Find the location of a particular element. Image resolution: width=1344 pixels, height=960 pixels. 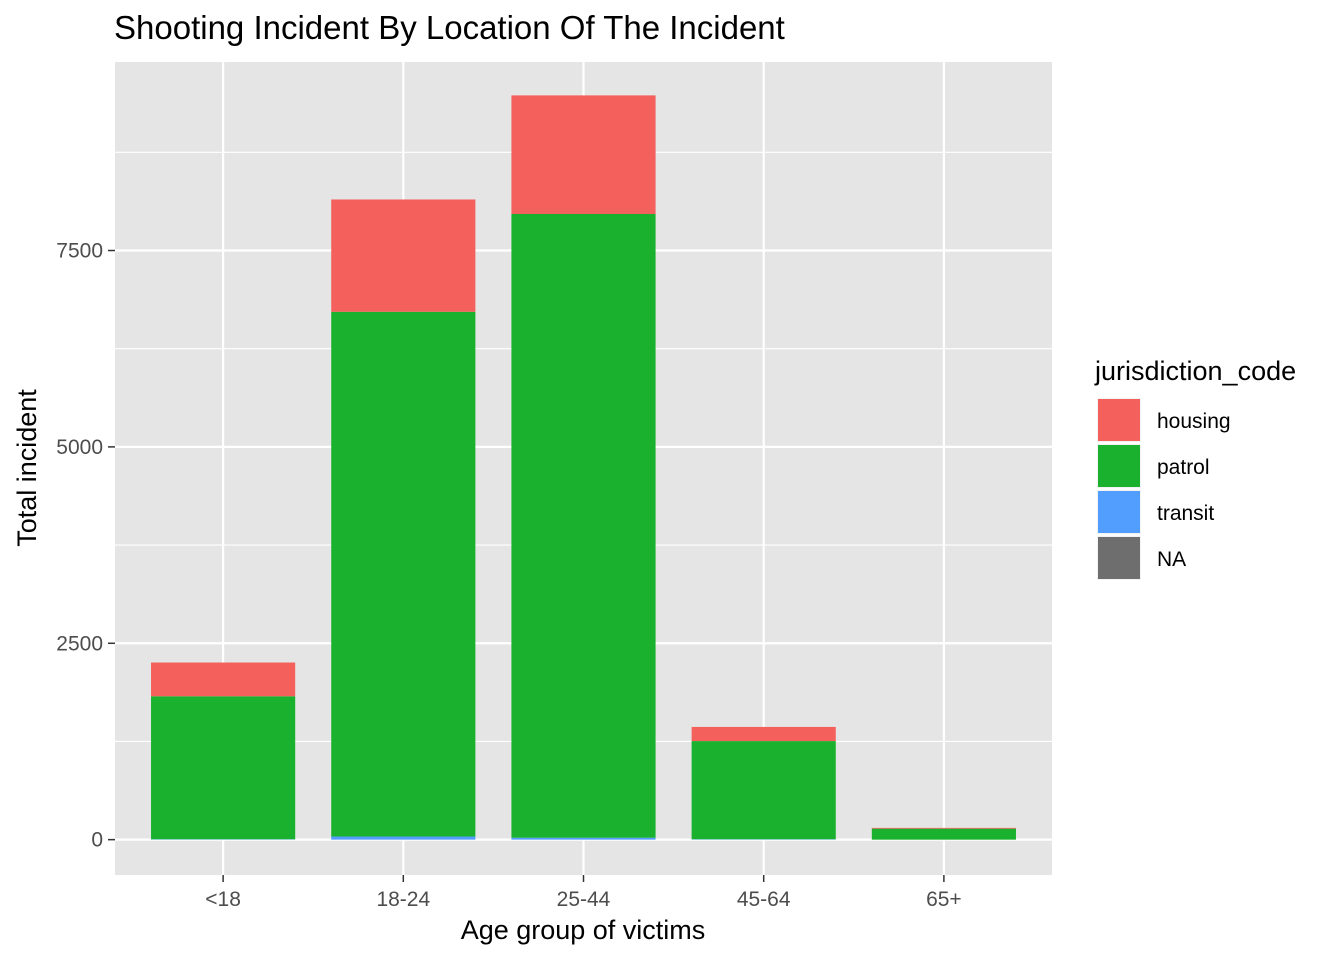

y-axis: 0 2500 5000 7500 is located at coordinates (85, 546).